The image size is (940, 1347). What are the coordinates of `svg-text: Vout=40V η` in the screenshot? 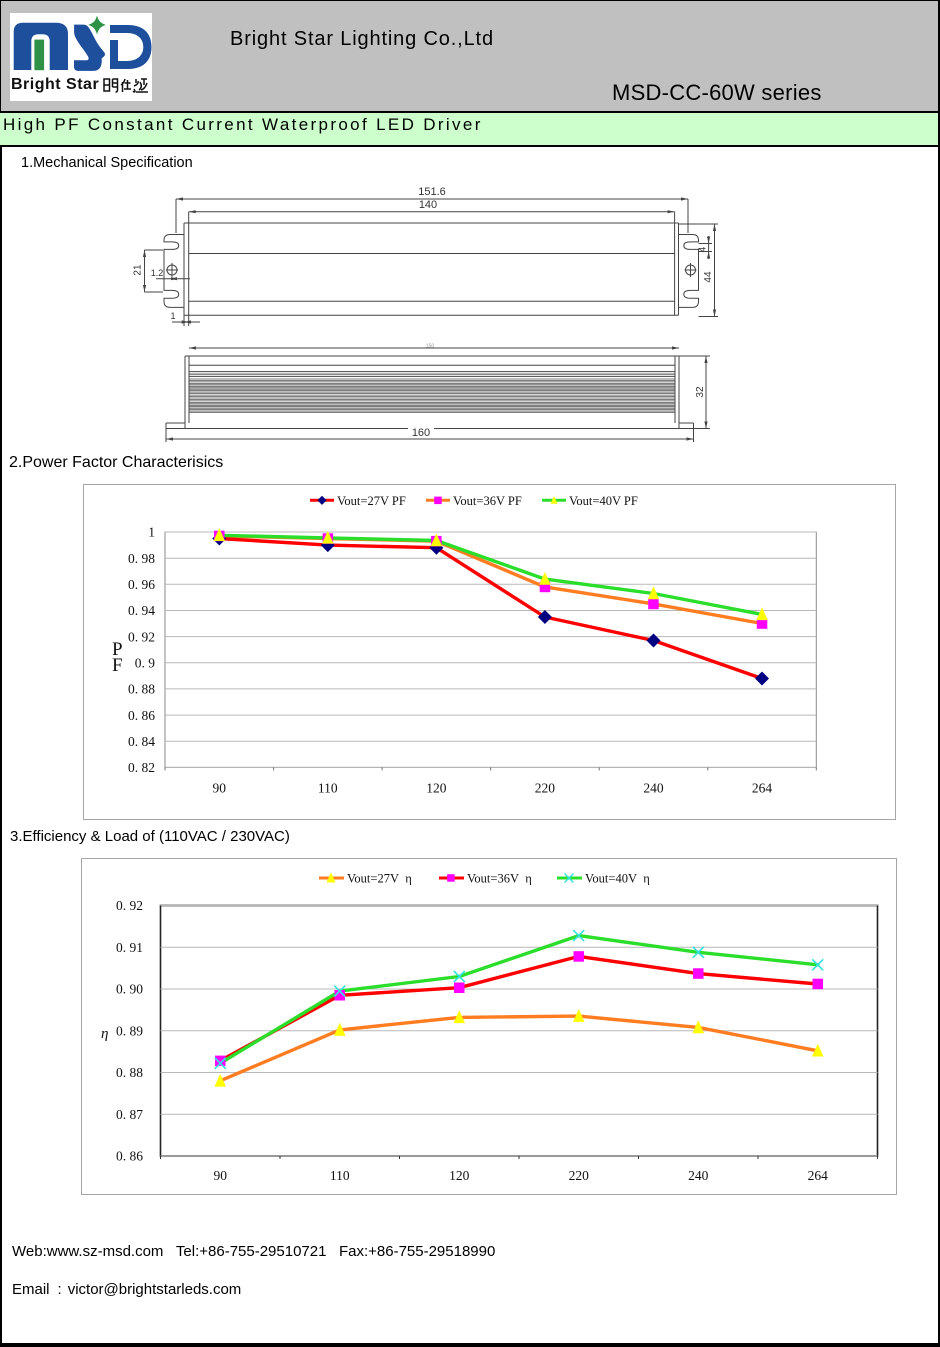 It's located at (617, 879).